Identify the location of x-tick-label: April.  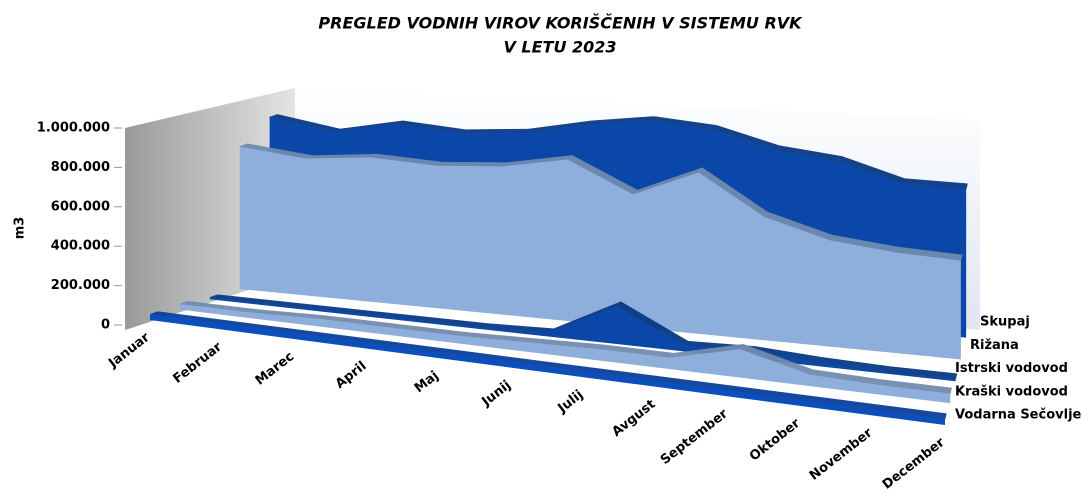
(351, 375).